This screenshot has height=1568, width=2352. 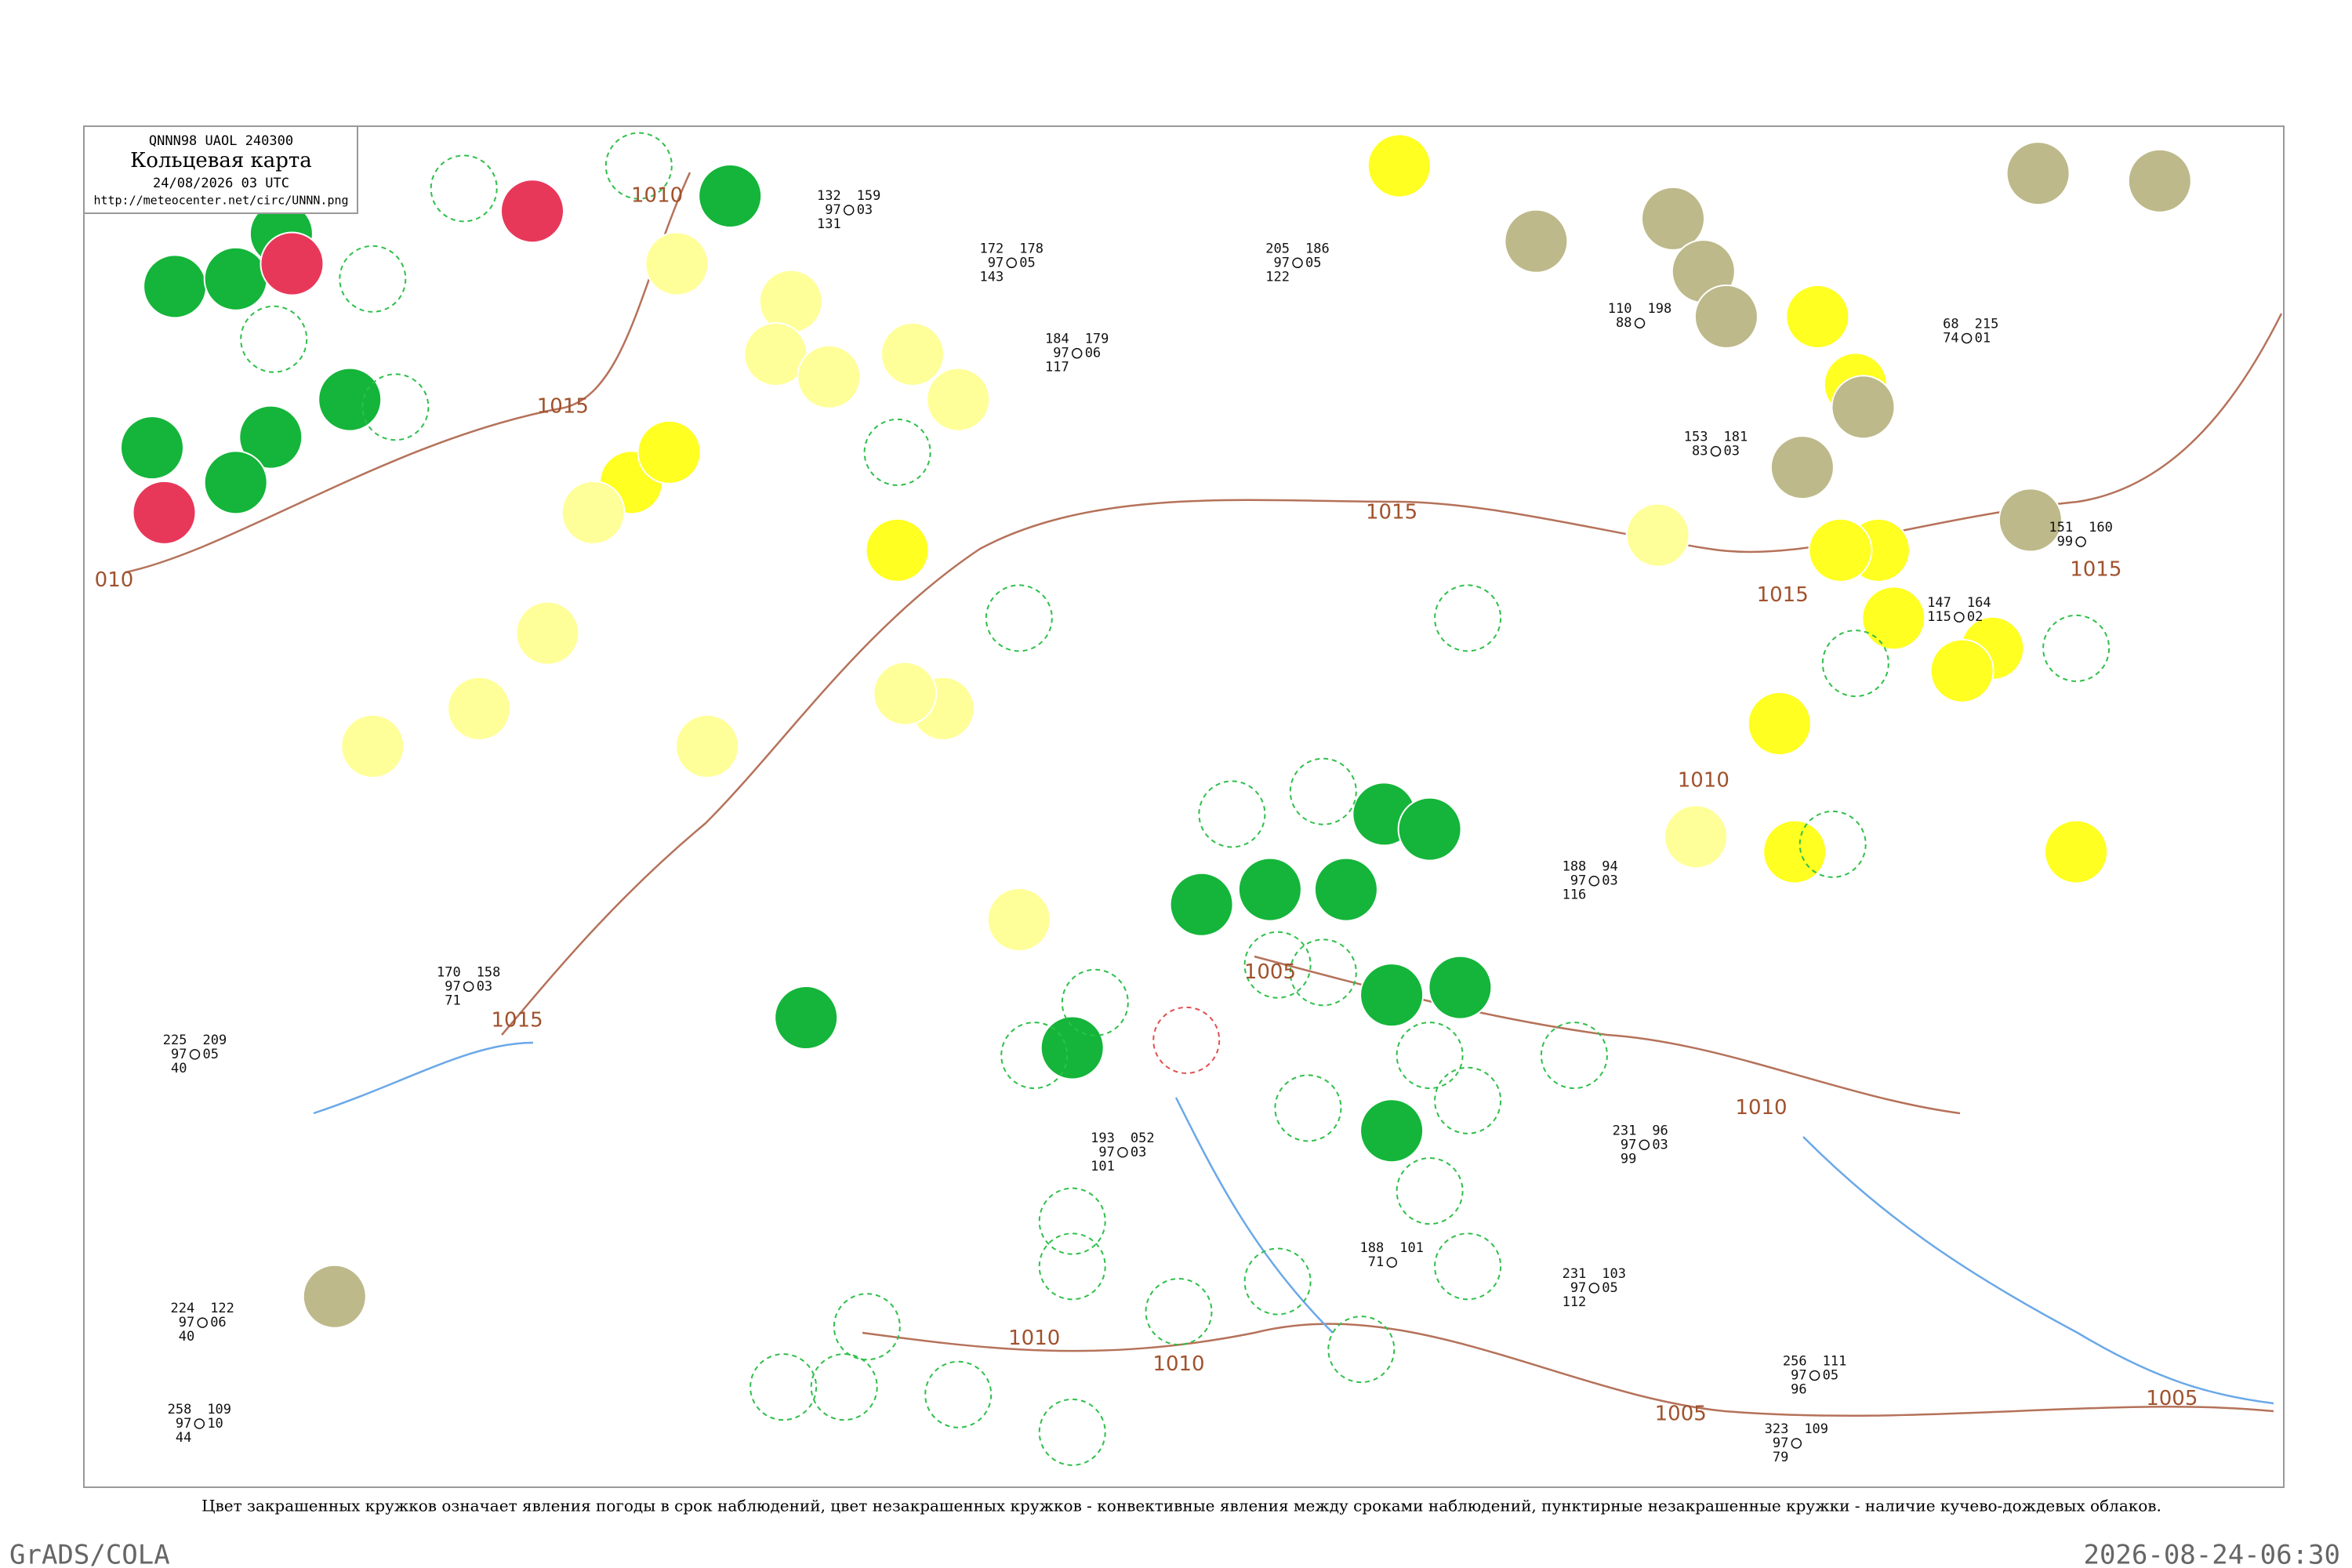 What do you see at coordinates (1277, 249) in the screenshot?
I see `station-value: 205` at bounding box center [1277, 249].